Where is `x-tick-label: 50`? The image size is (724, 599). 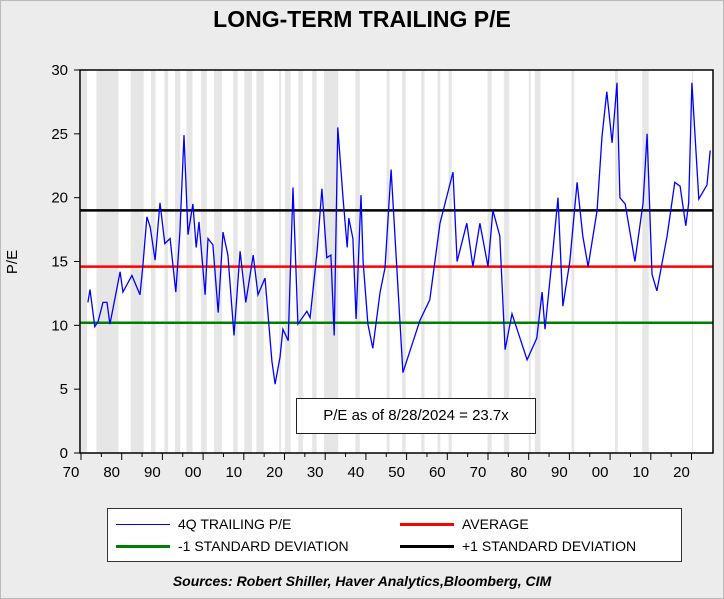
x-tick-label: 50 is located at coordinates (396, 472).